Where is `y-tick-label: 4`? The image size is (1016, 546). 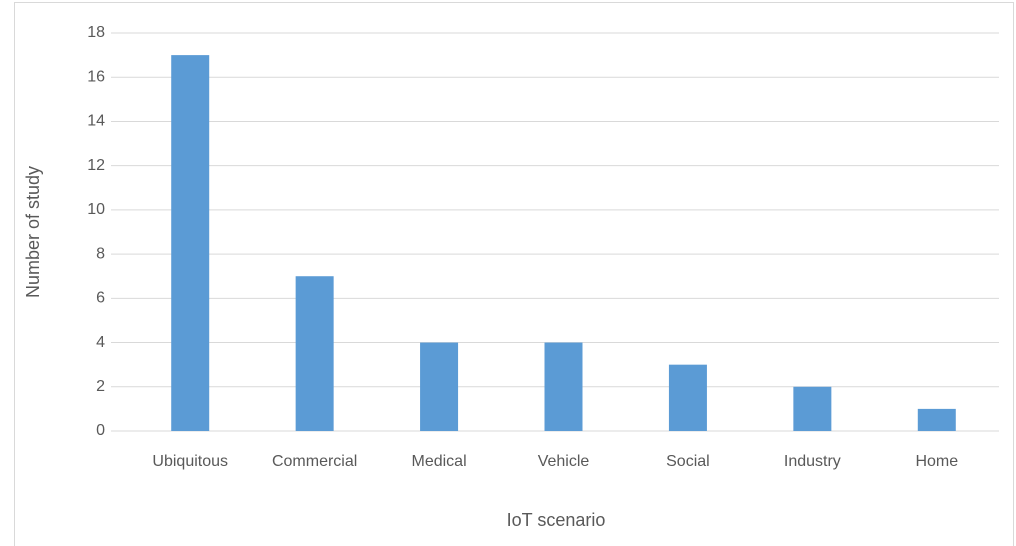
y-tick-label: 4 is located at coordinates (100, 342).